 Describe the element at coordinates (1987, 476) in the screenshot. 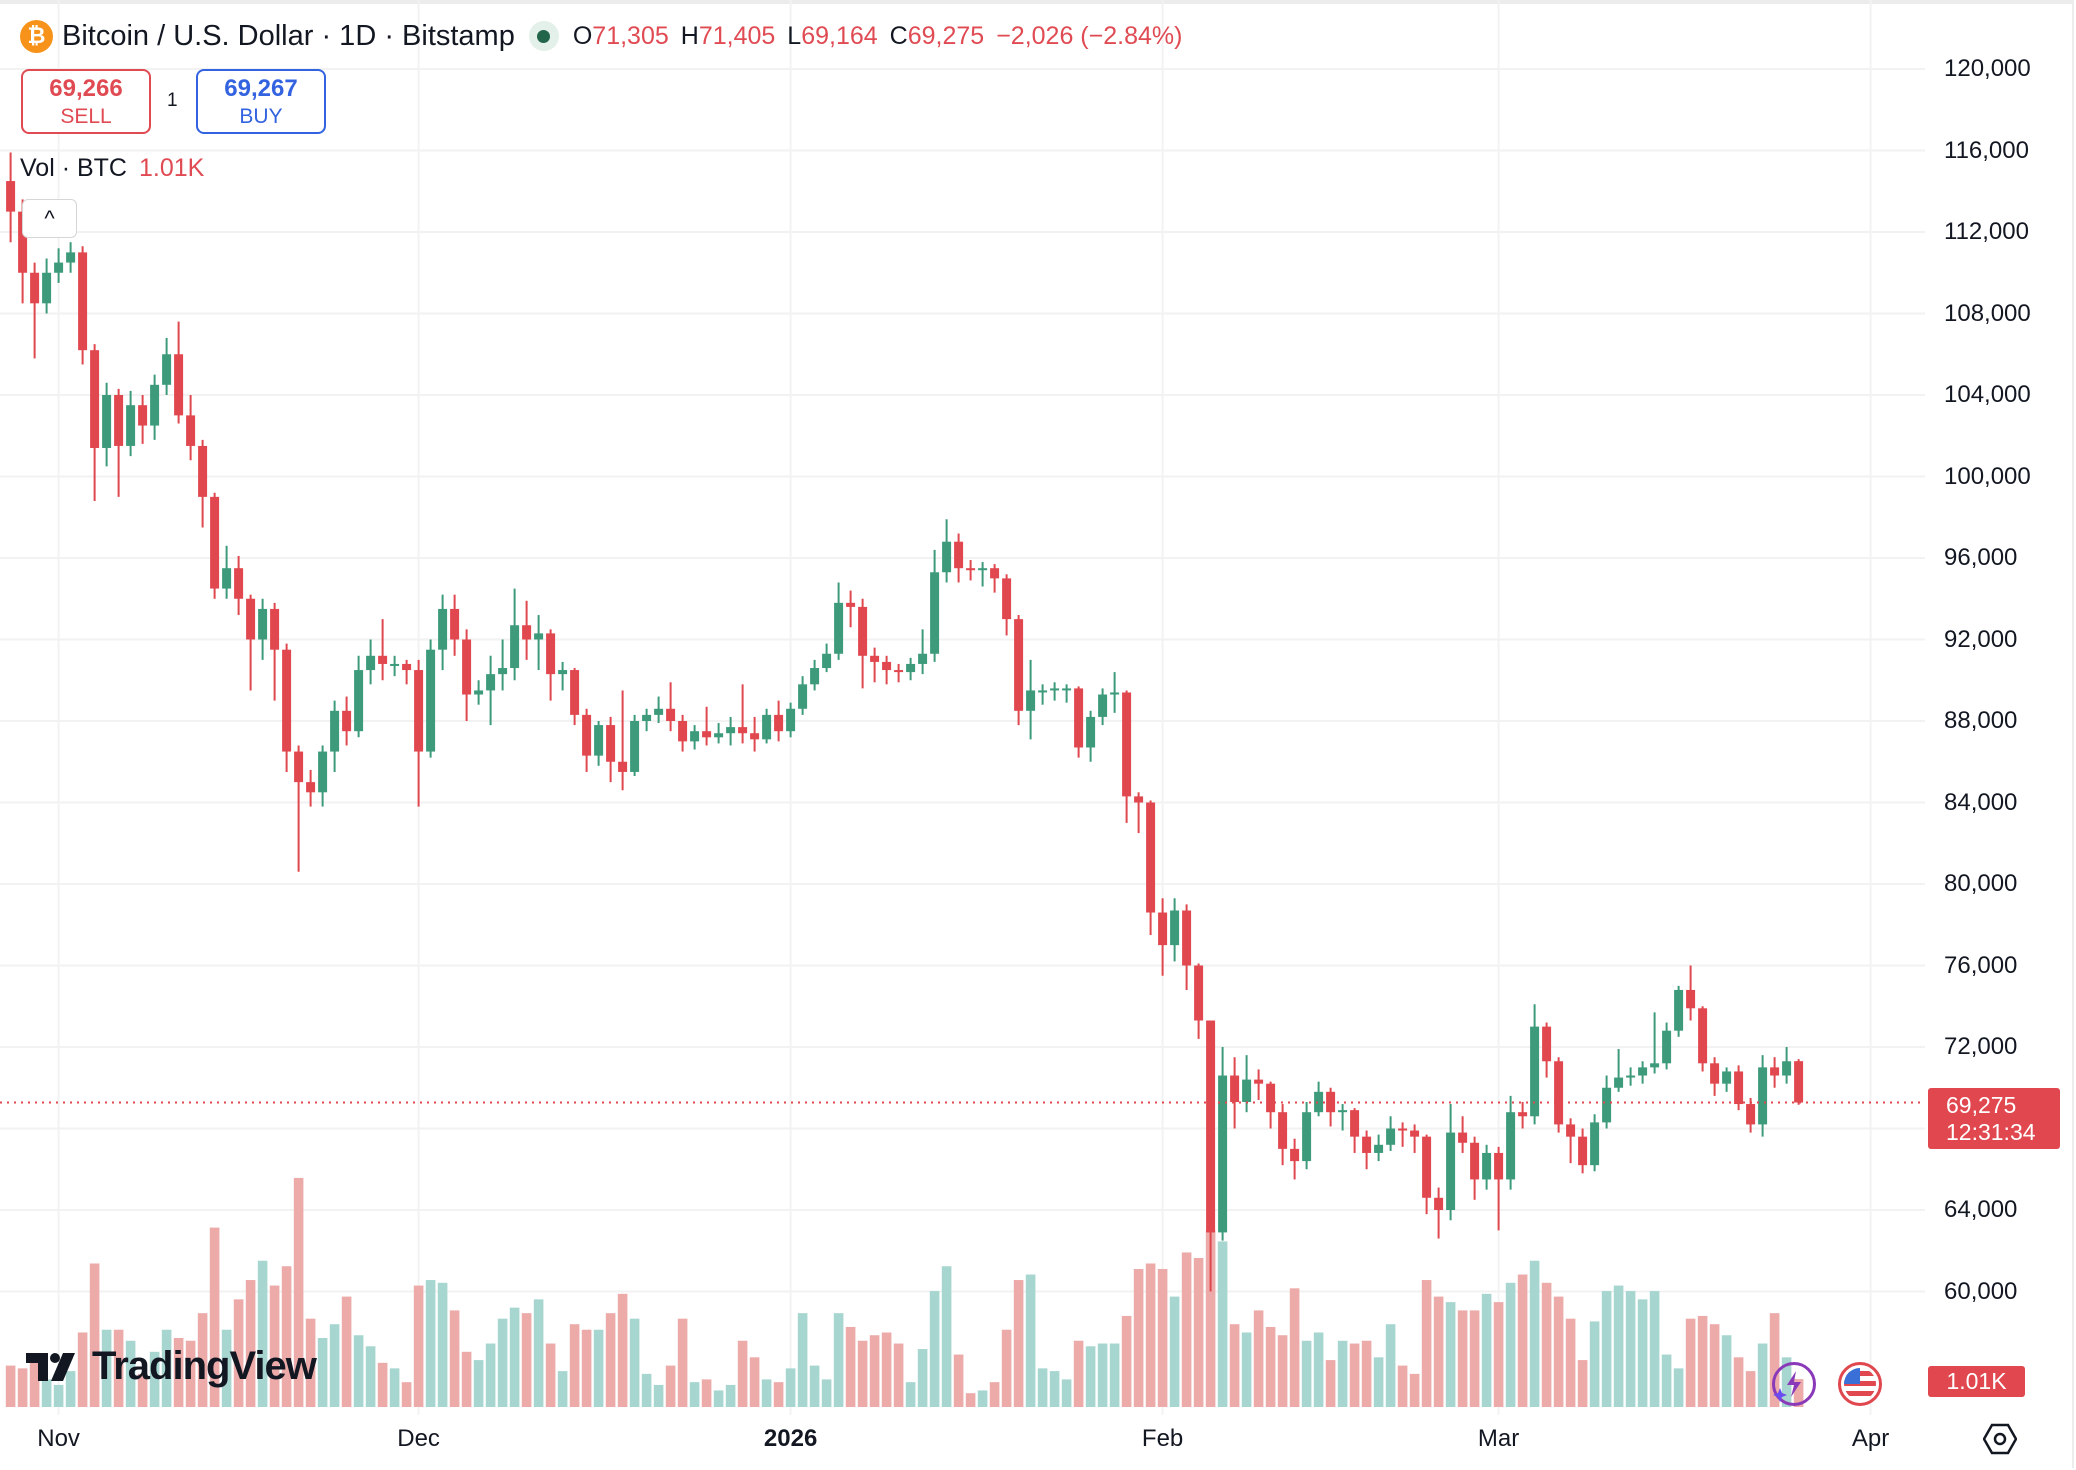

I see `price-tick-label: 100,000` at that location.